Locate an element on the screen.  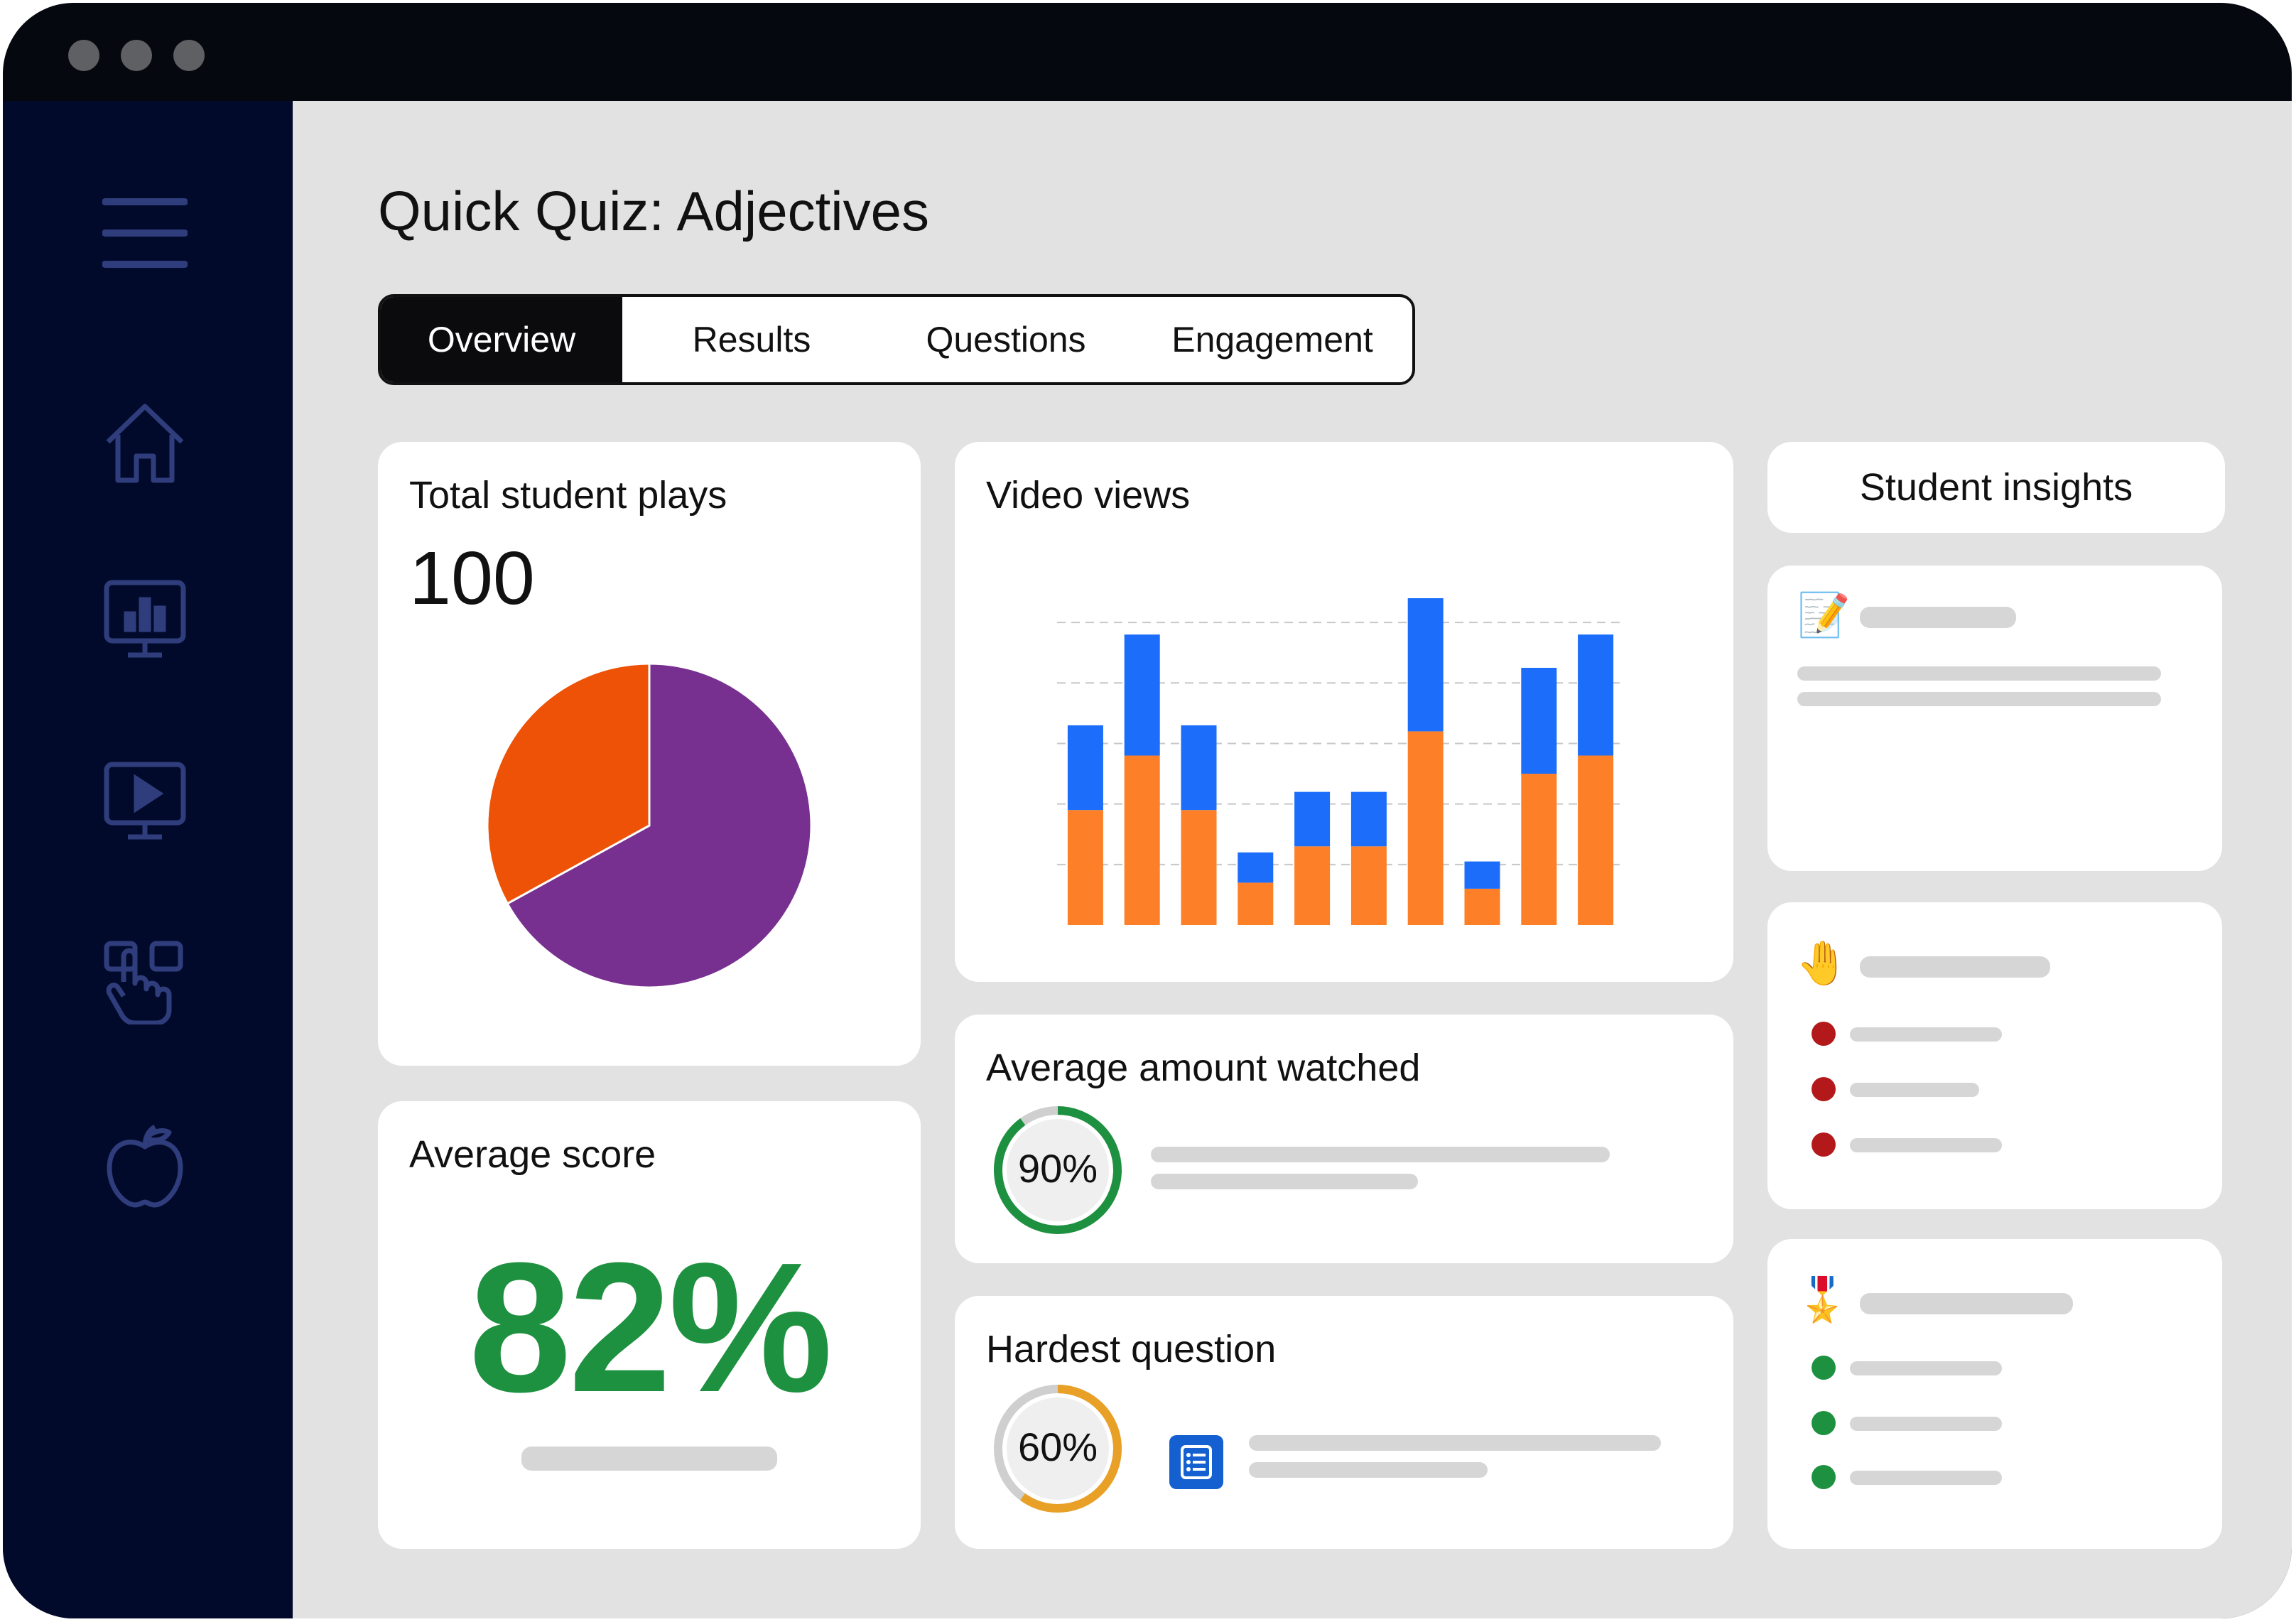
watched-ring-fill is located at coordinates (1058, 1170).